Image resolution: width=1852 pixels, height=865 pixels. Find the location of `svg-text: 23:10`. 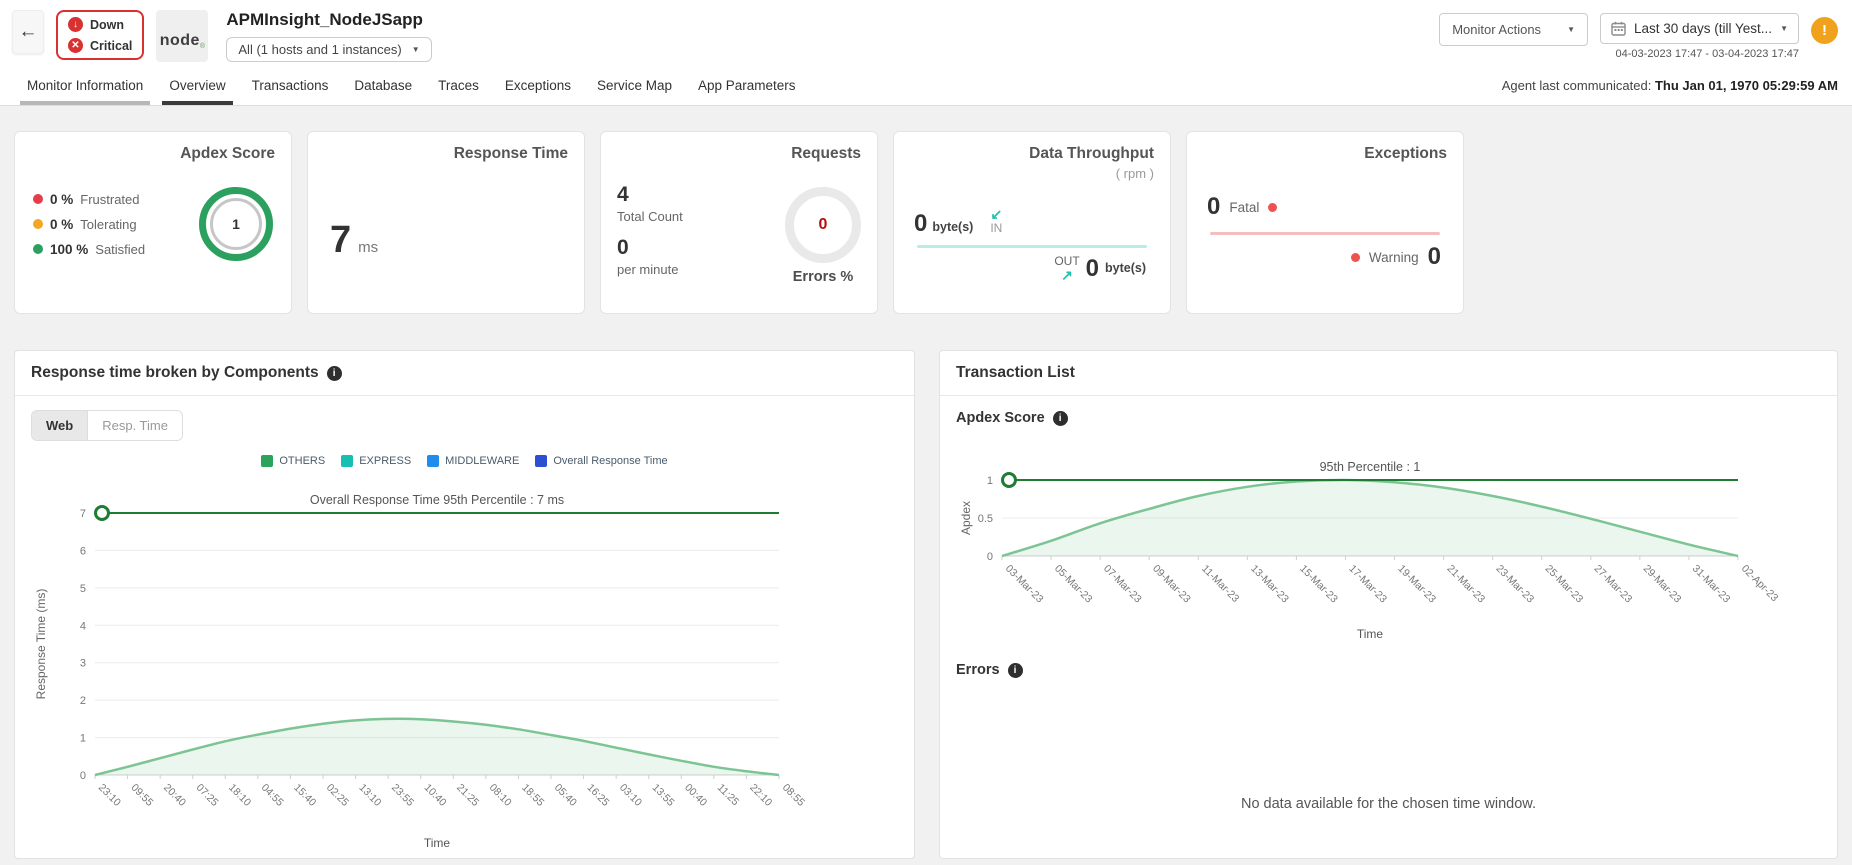

svg-text: 23:10 is located at coordinates (109, 795).